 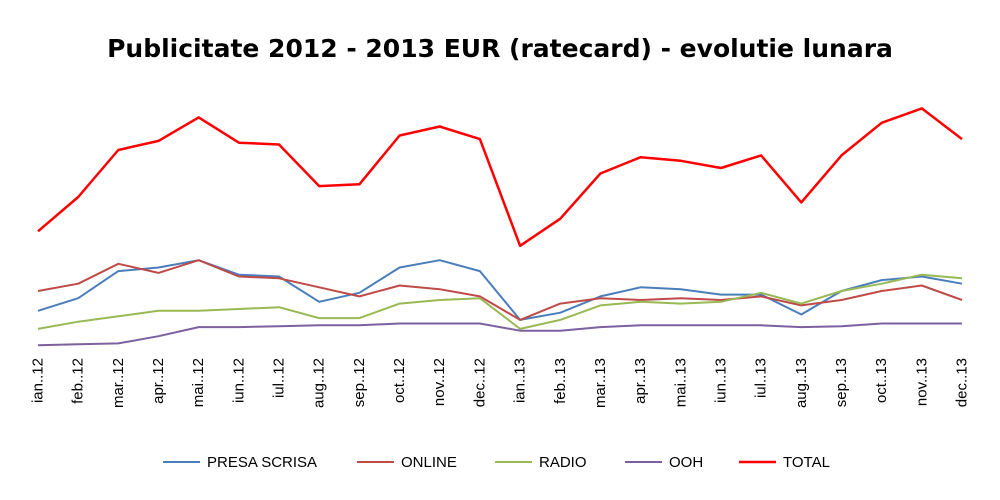 I want to click on legend-item-online: ONLINE, so click(x=407, y=462).